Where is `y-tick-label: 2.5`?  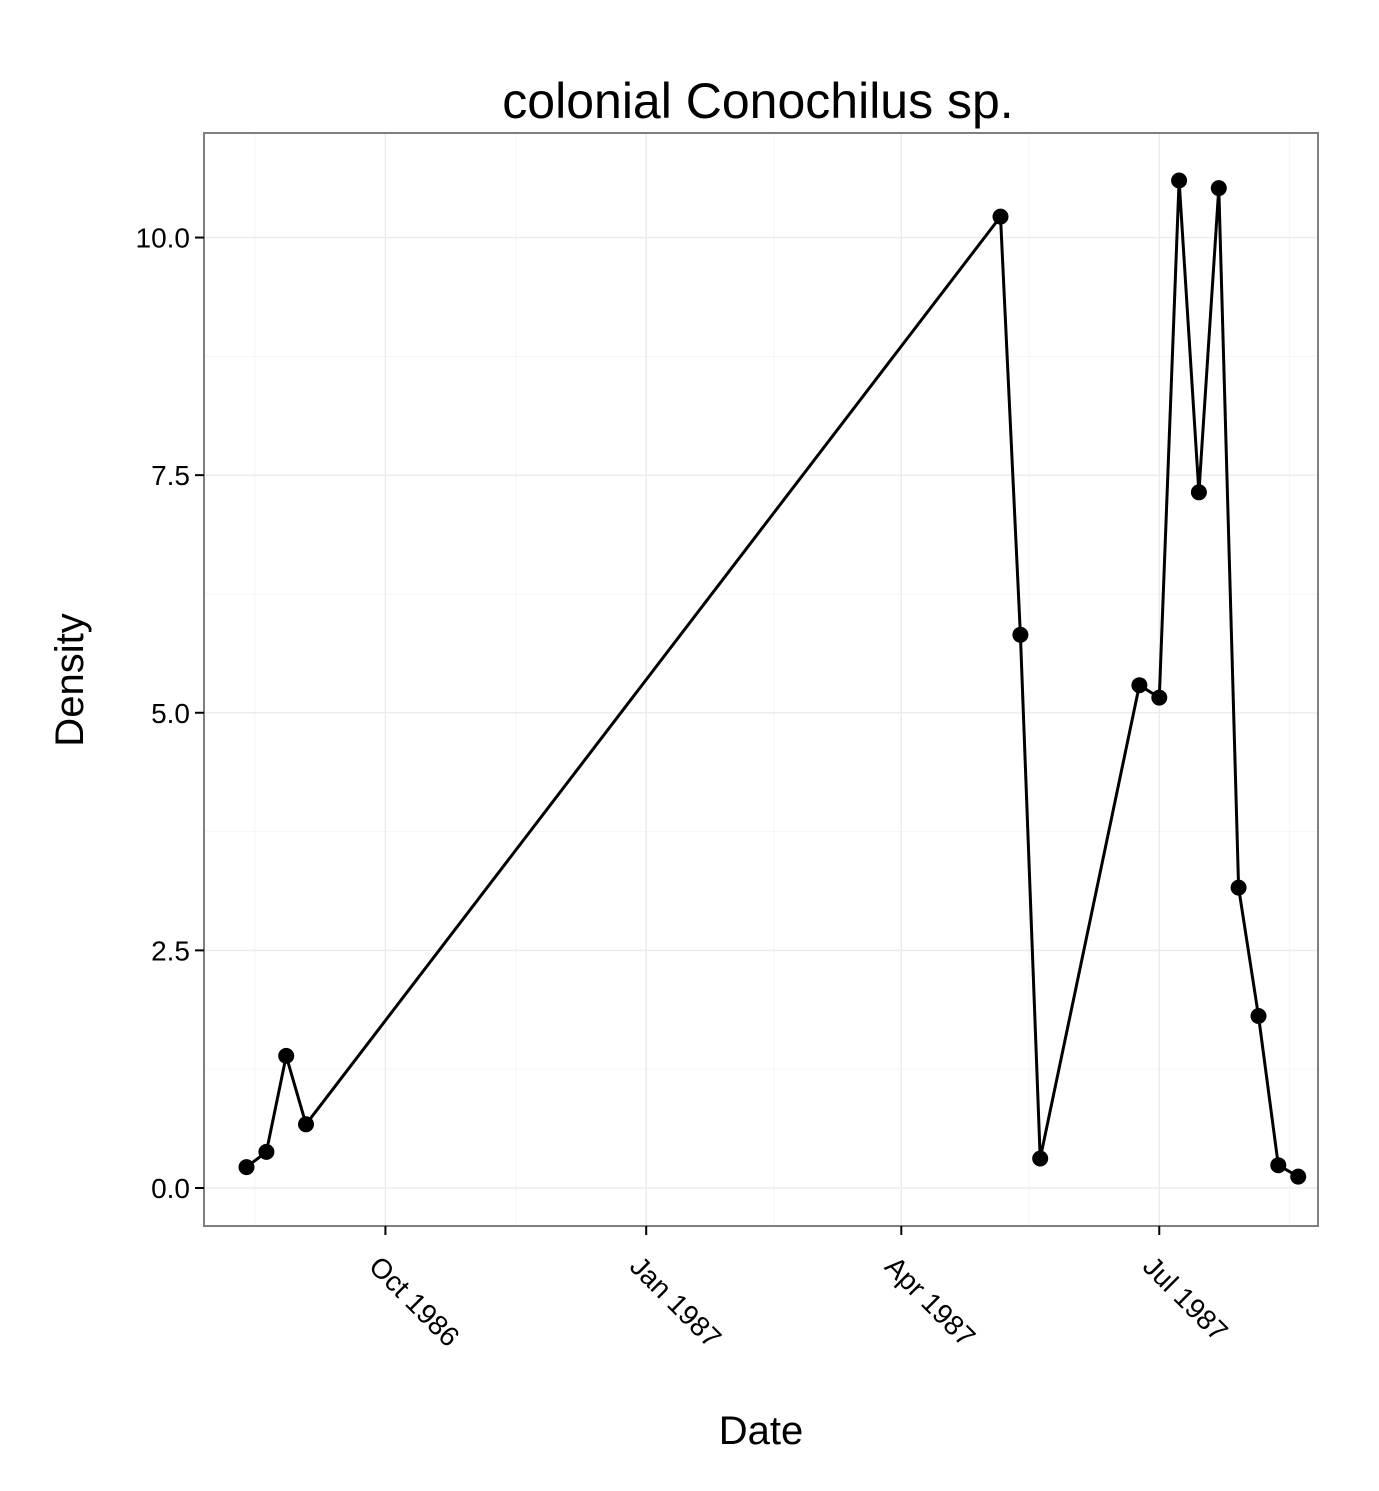 y-tick-label: 2.5 is located at coordinates (170, 950).